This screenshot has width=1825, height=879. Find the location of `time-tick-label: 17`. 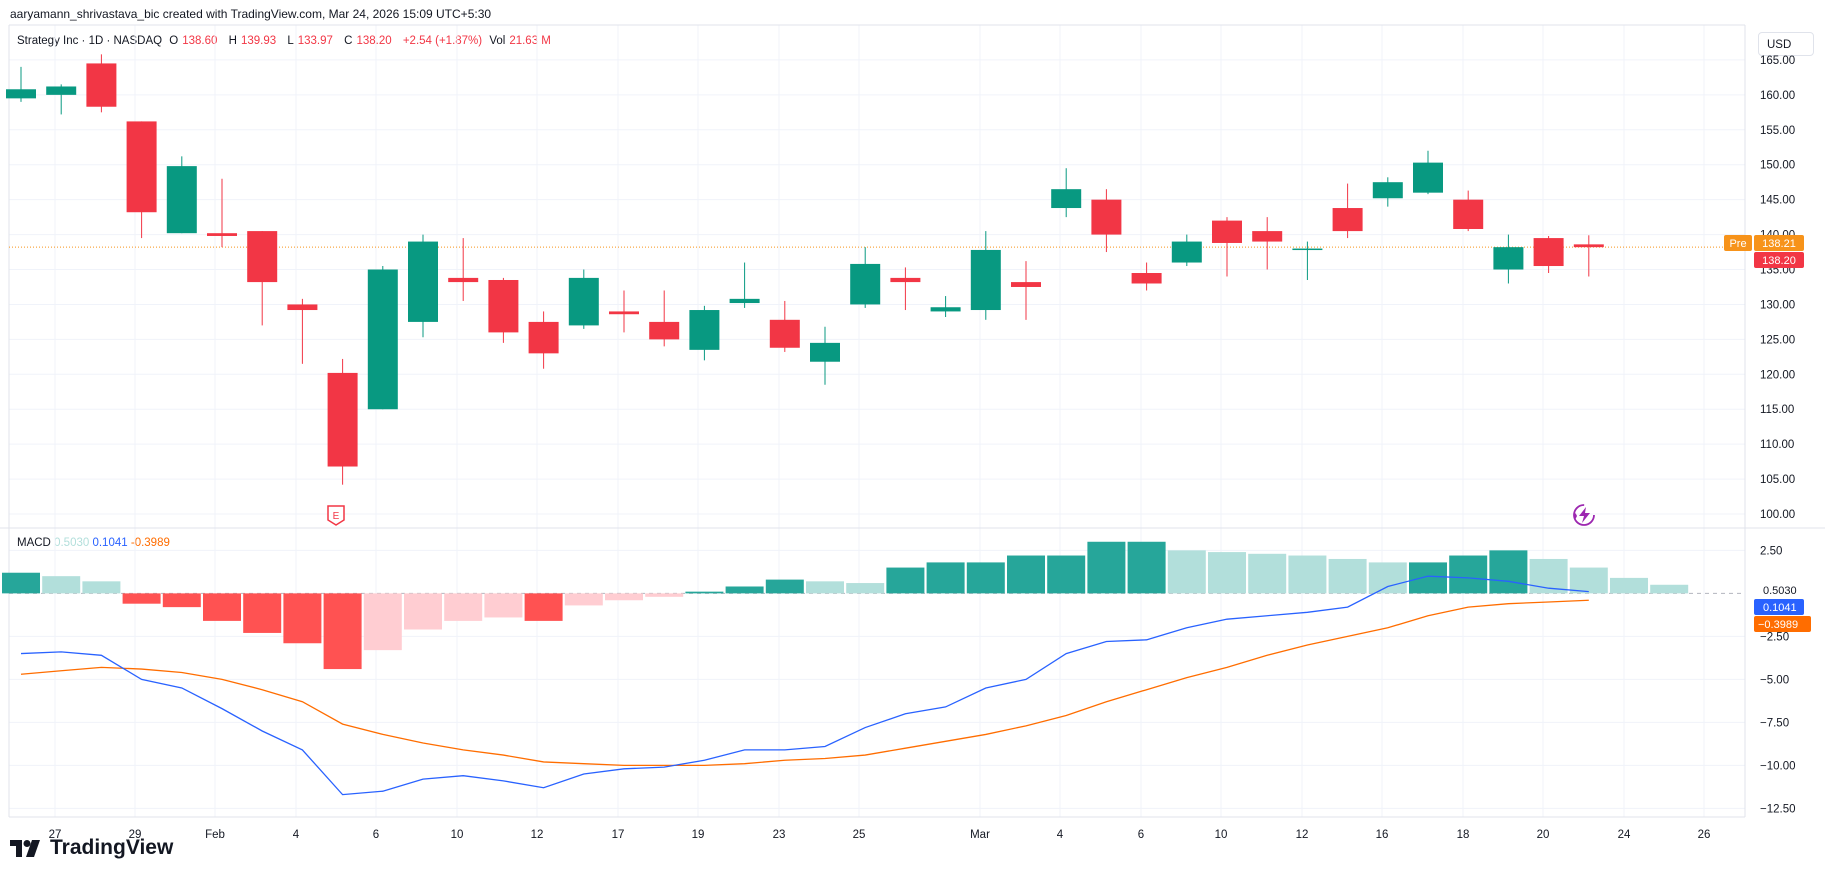

time-tick-label: 17 is located at coordinates (618, 835).